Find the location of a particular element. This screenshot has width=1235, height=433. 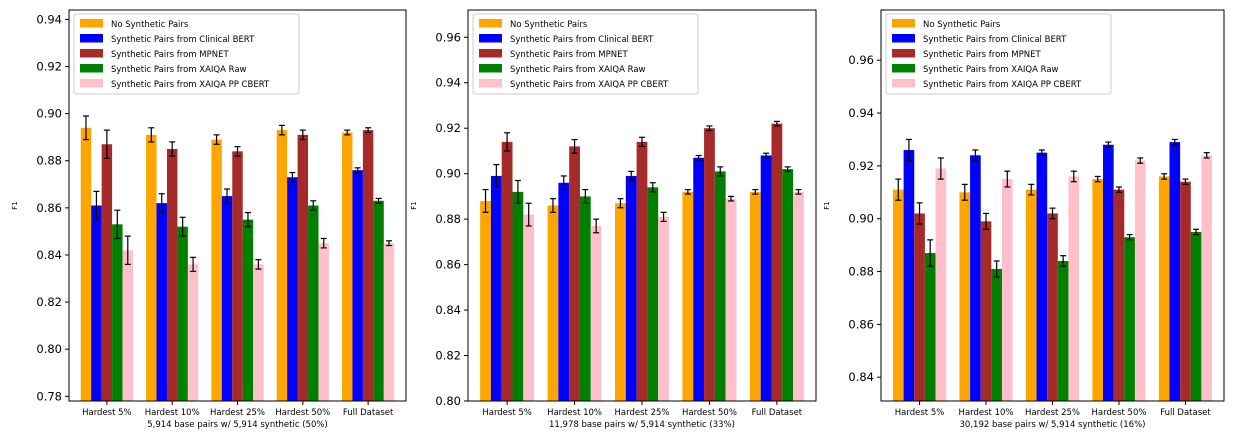

y-tick-label: 0.82 is located at coordinates (49, 302).